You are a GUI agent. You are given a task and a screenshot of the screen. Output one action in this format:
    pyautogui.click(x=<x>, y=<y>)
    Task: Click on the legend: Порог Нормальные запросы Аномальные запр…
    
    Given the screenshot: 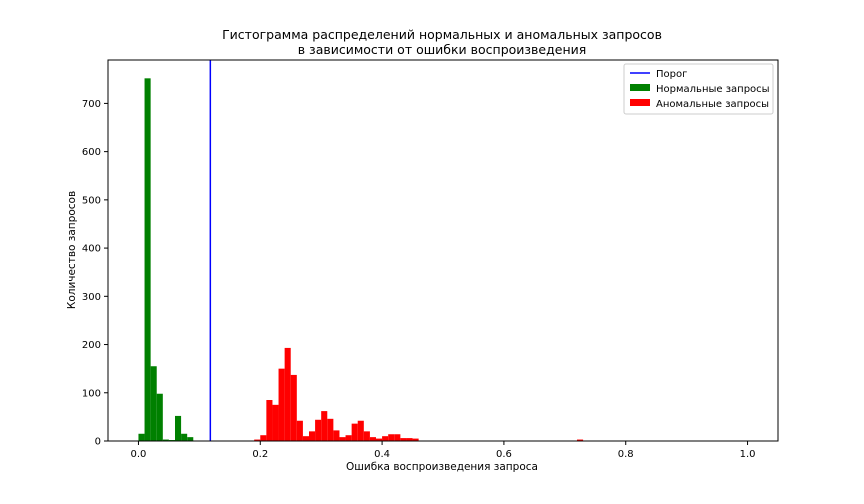 What is the action you would take?
    pyautogui.click(x=698, y=89)
    